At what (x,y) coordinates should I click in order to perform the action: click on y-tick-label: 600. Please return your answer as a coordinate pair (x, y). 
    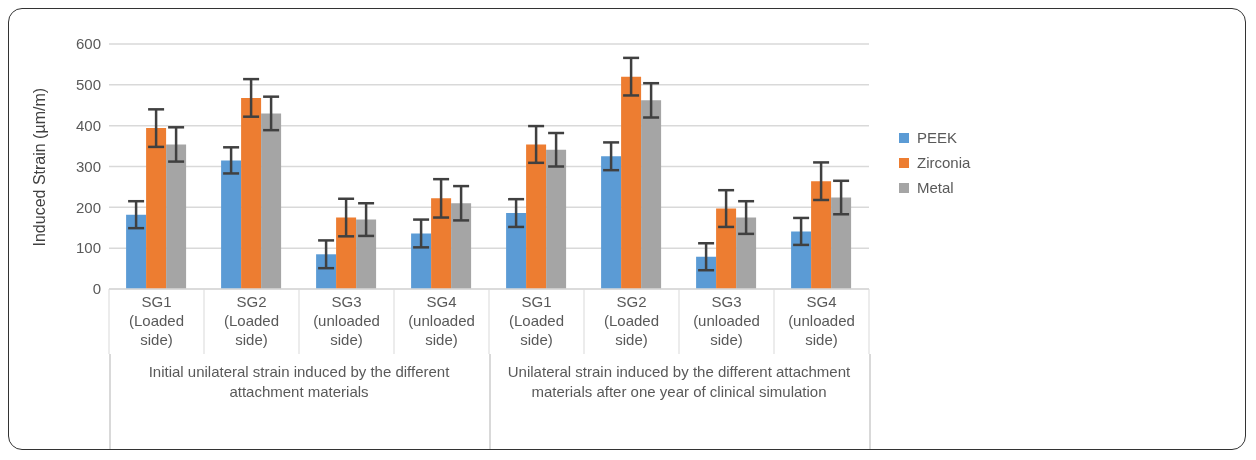
    Looking at the image, I should click on (88, 44).